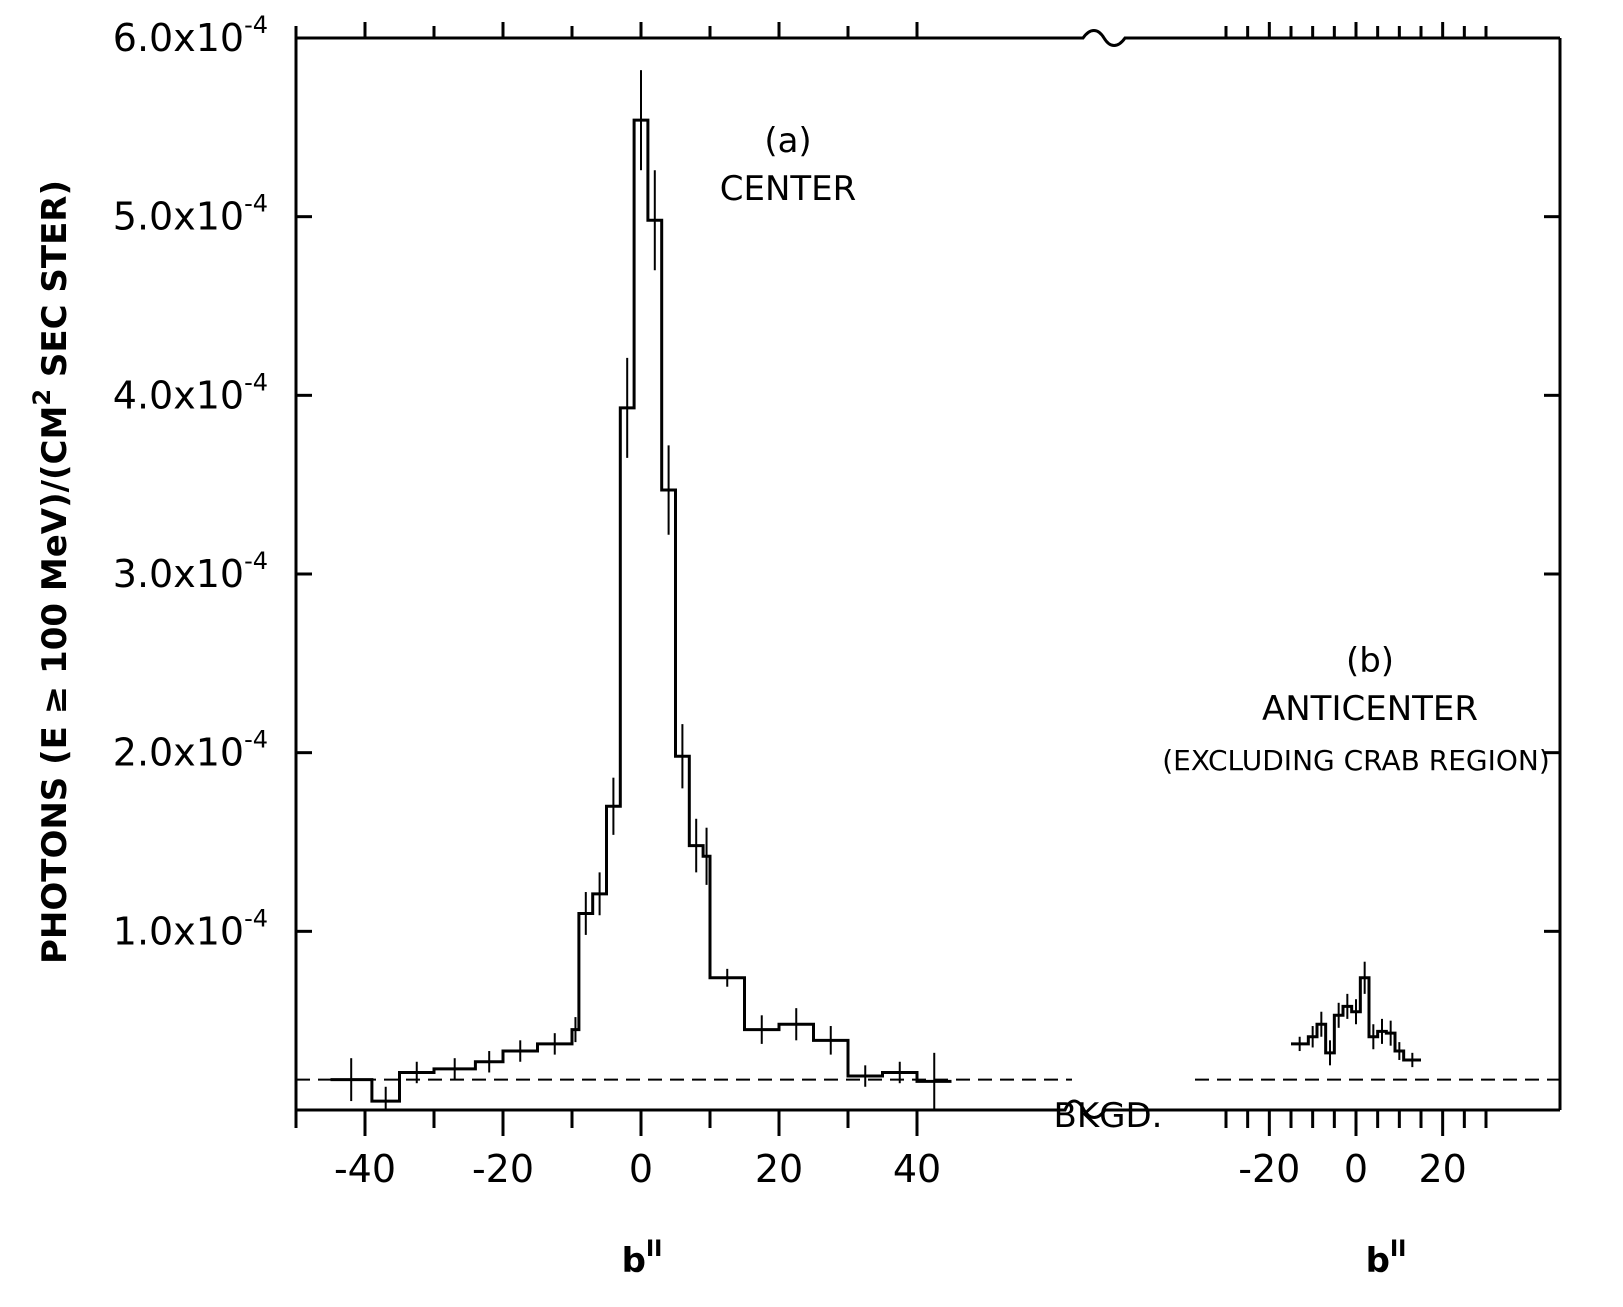 The image size is (1623, 1307). I want to click on y-tick-label-5: 6.0x10⁻⁴, so click(190, 35).